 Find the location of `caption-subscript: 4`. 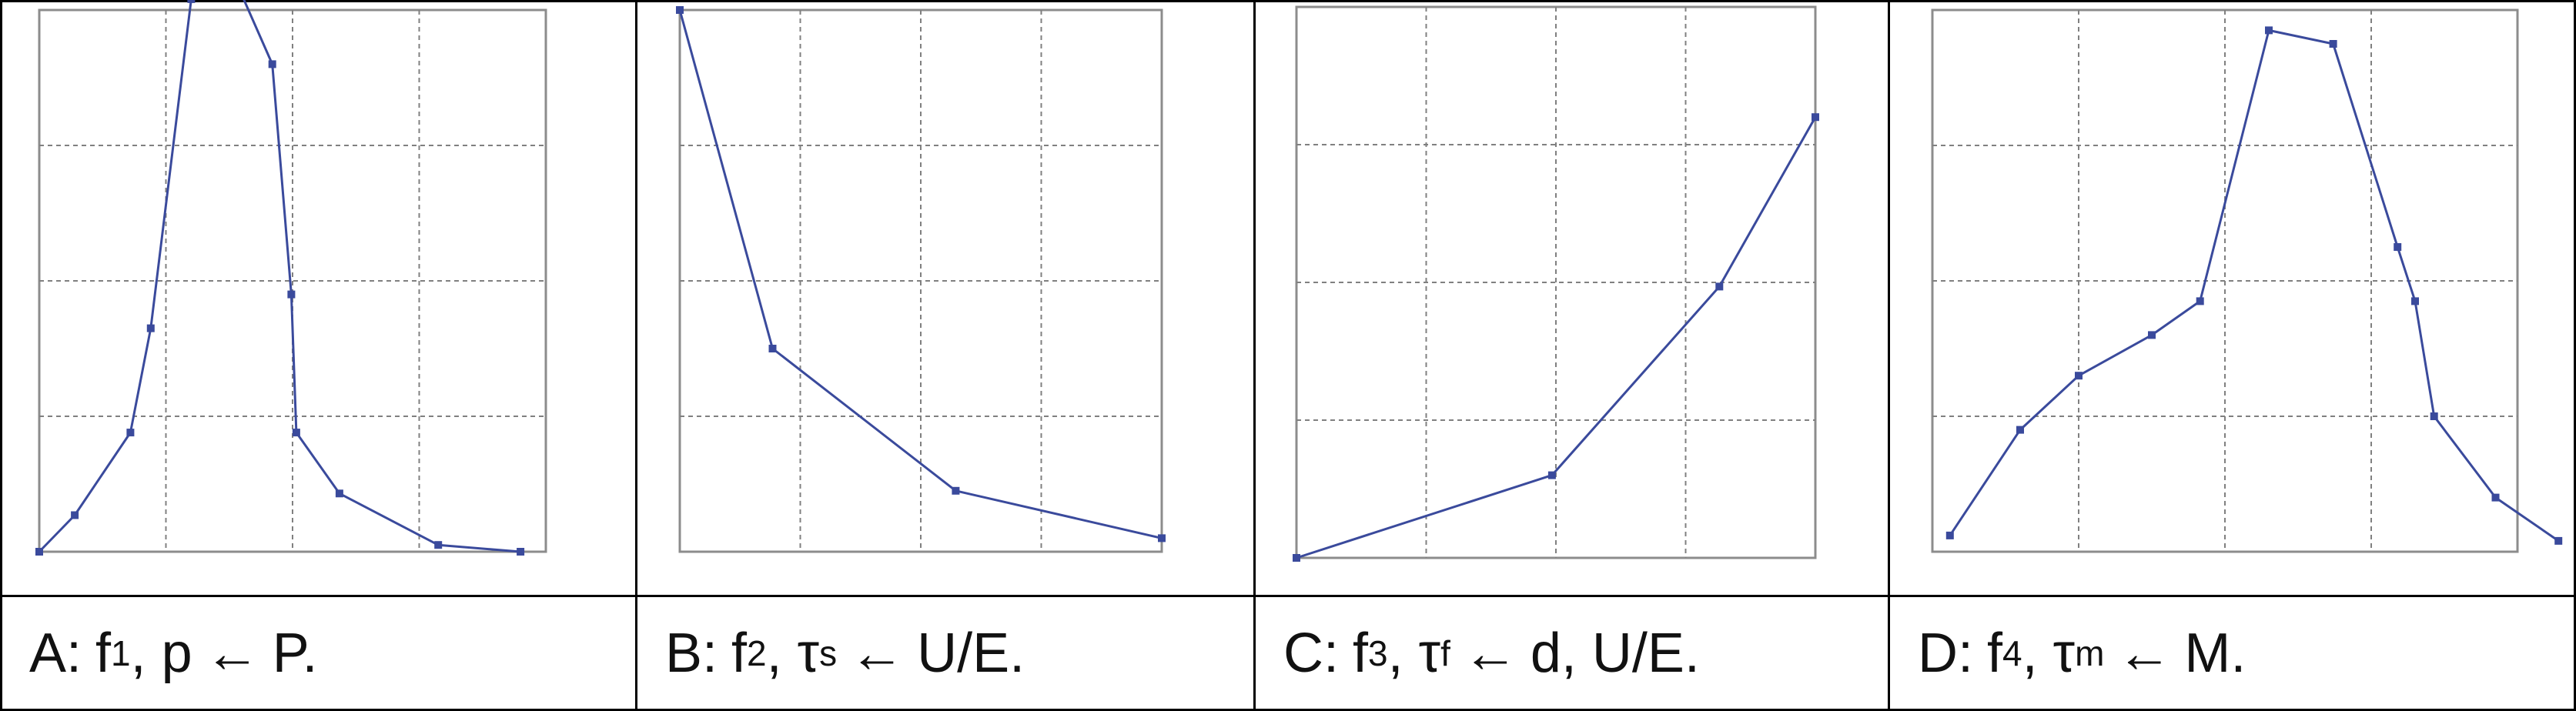

caption-subscript: 4 is located at coordinates (2012, 653).